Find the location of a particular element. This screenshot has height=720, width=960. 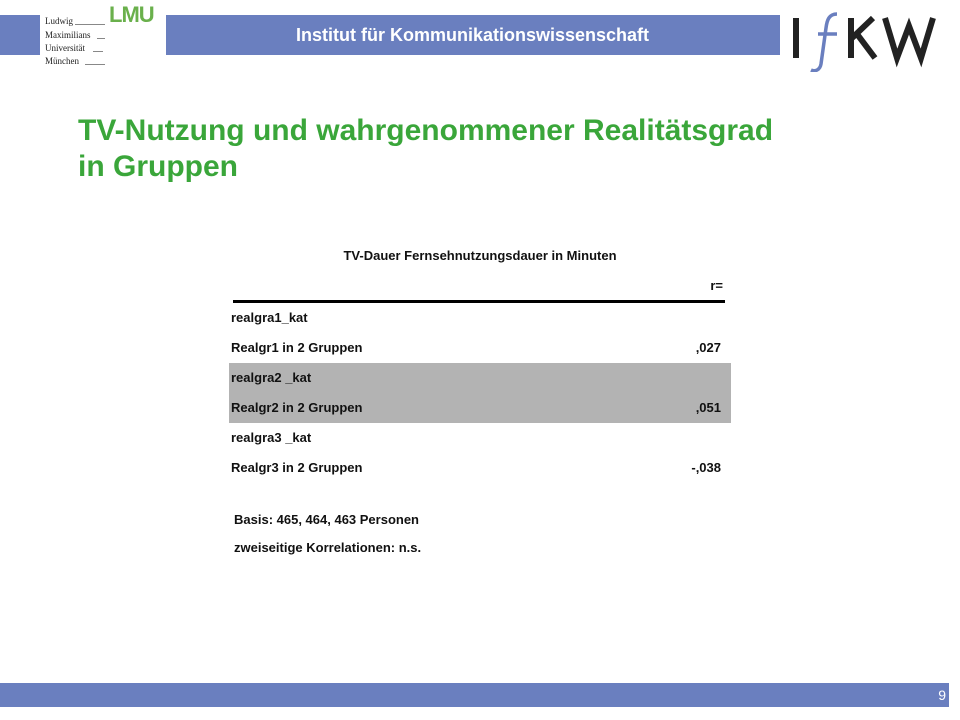

table-header-rule is located at coordinates (479, 301).